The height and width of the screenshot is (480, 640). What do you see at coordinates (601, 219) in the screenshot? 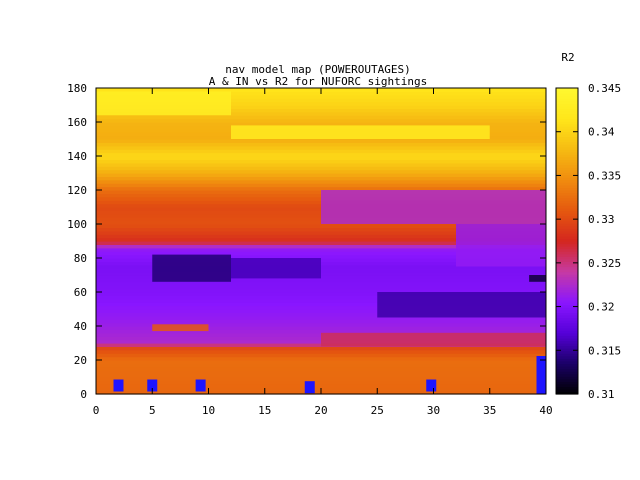
I see `colorbar-tick-label: 0.33` at bounding box center [601, 219].